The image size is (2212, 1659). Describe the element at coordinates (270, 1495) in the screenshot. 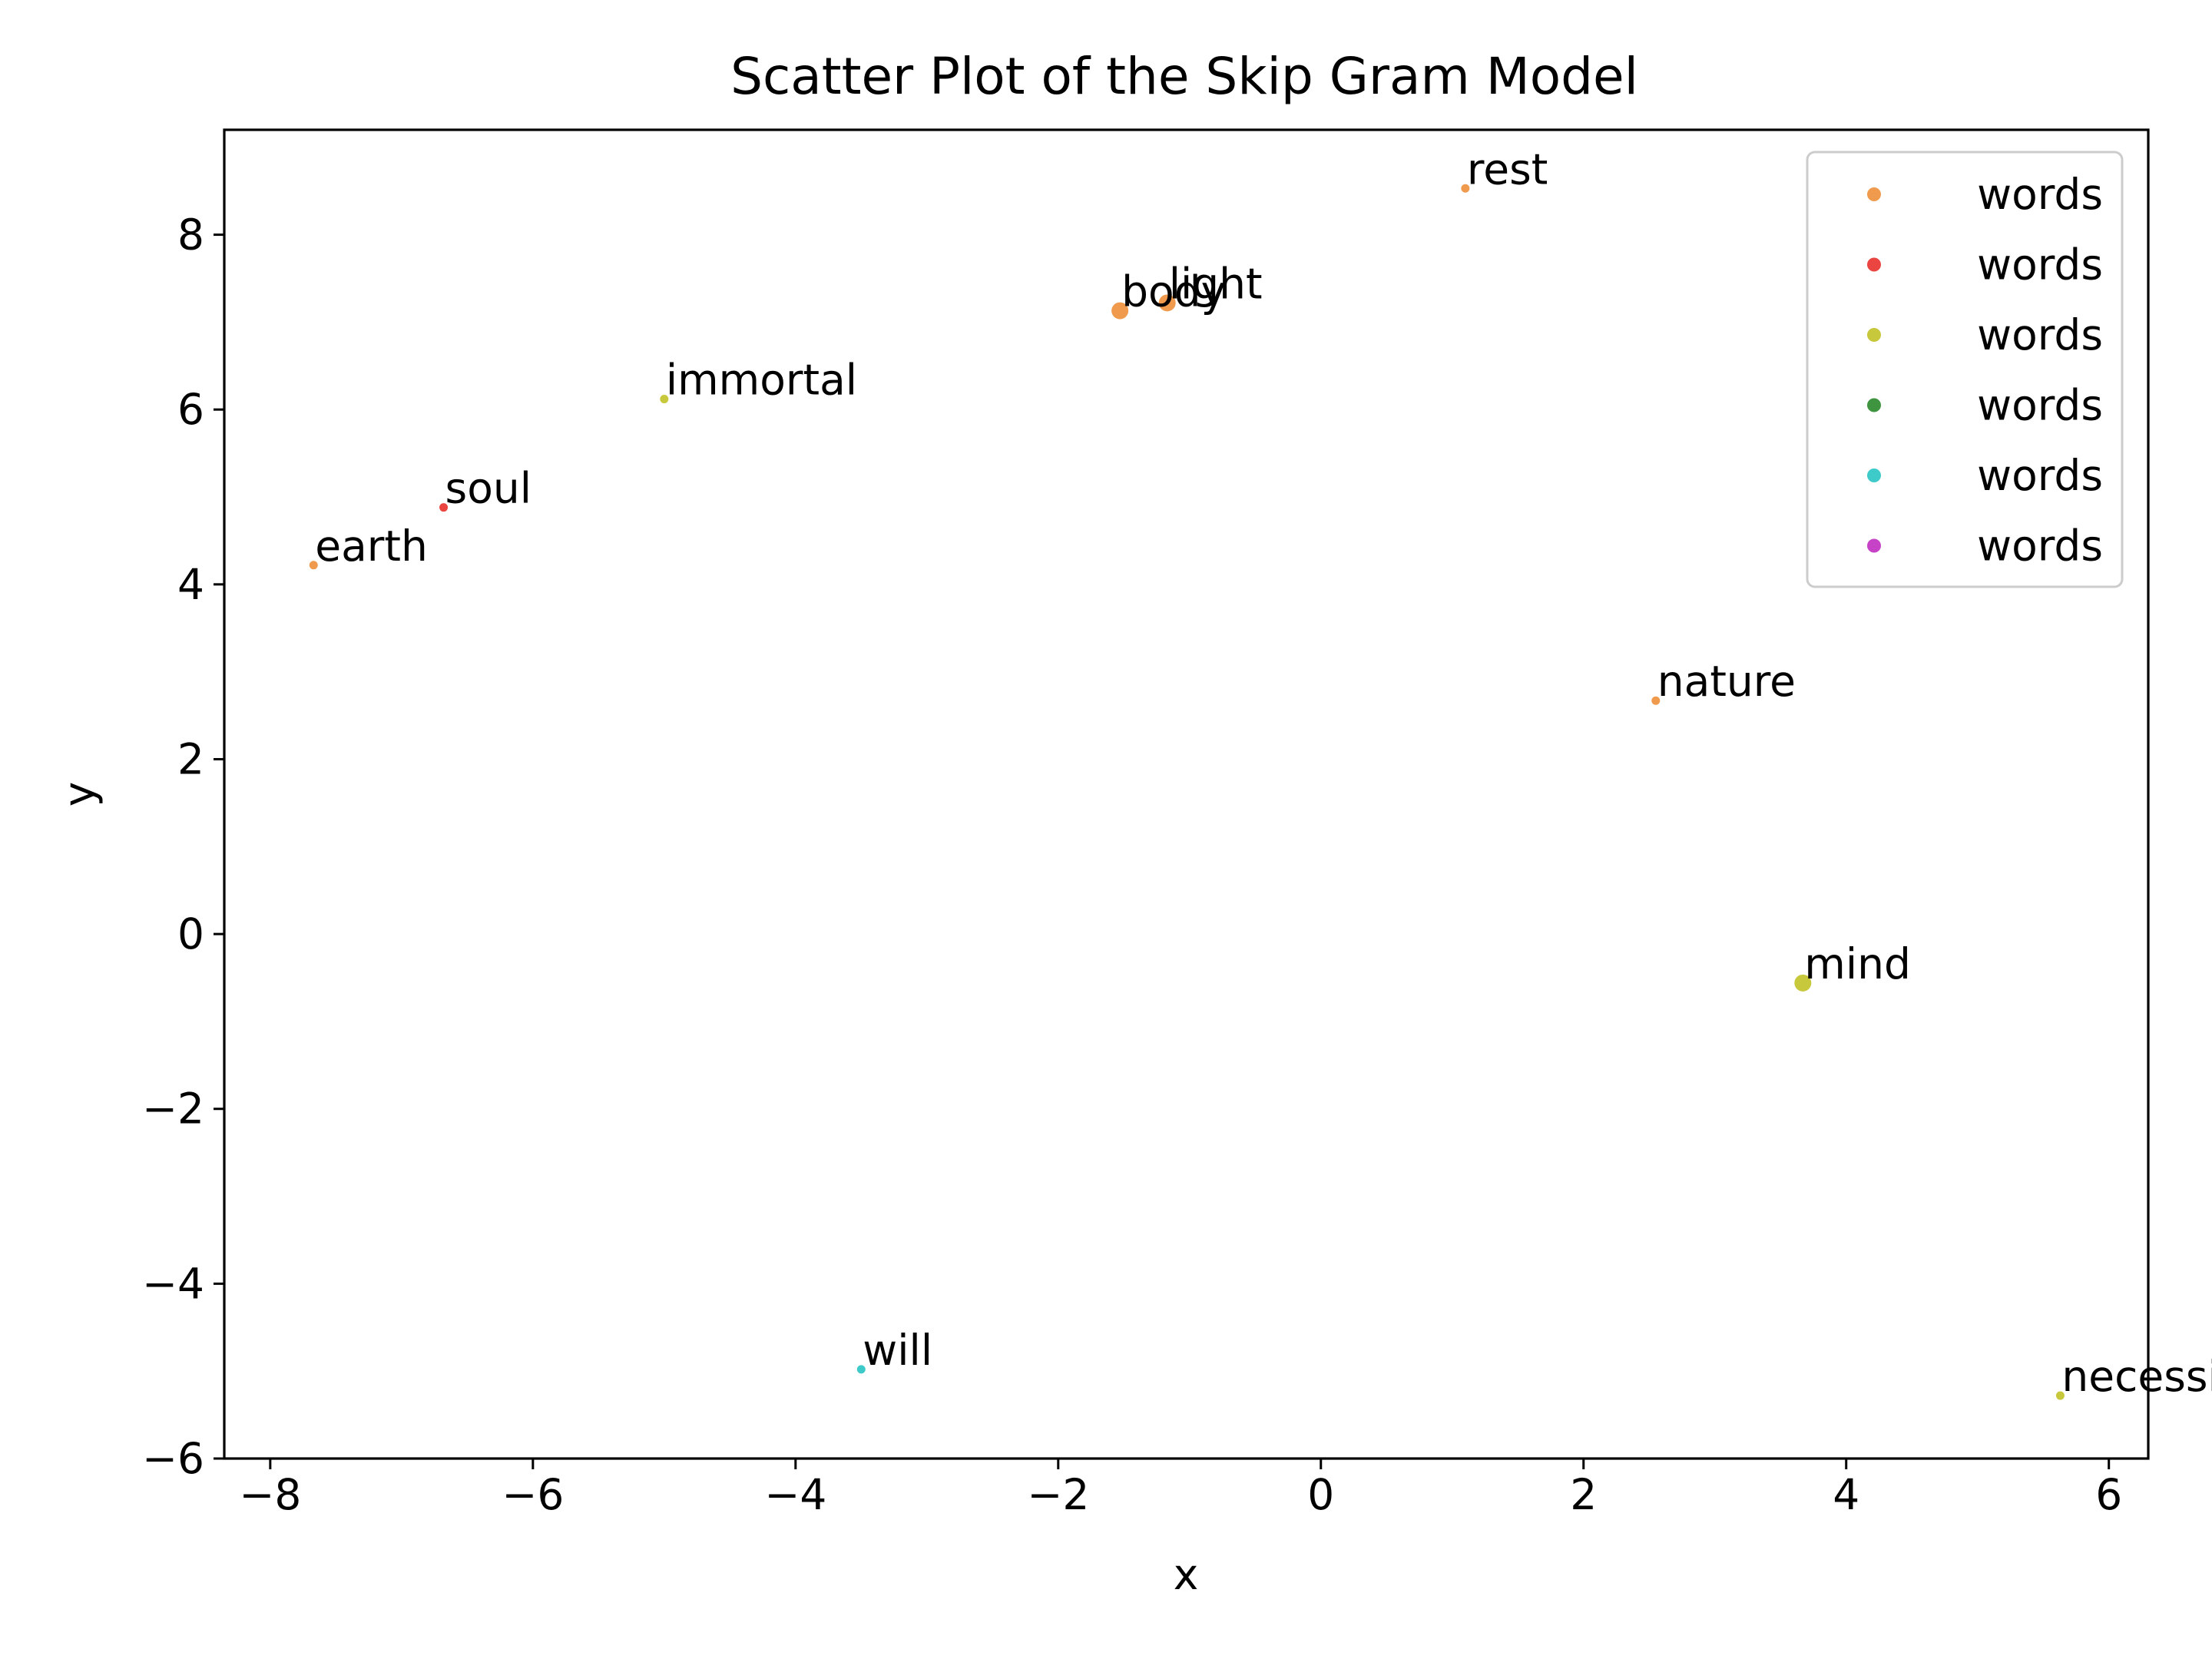

I see `x-tick-label: −8` at that location.